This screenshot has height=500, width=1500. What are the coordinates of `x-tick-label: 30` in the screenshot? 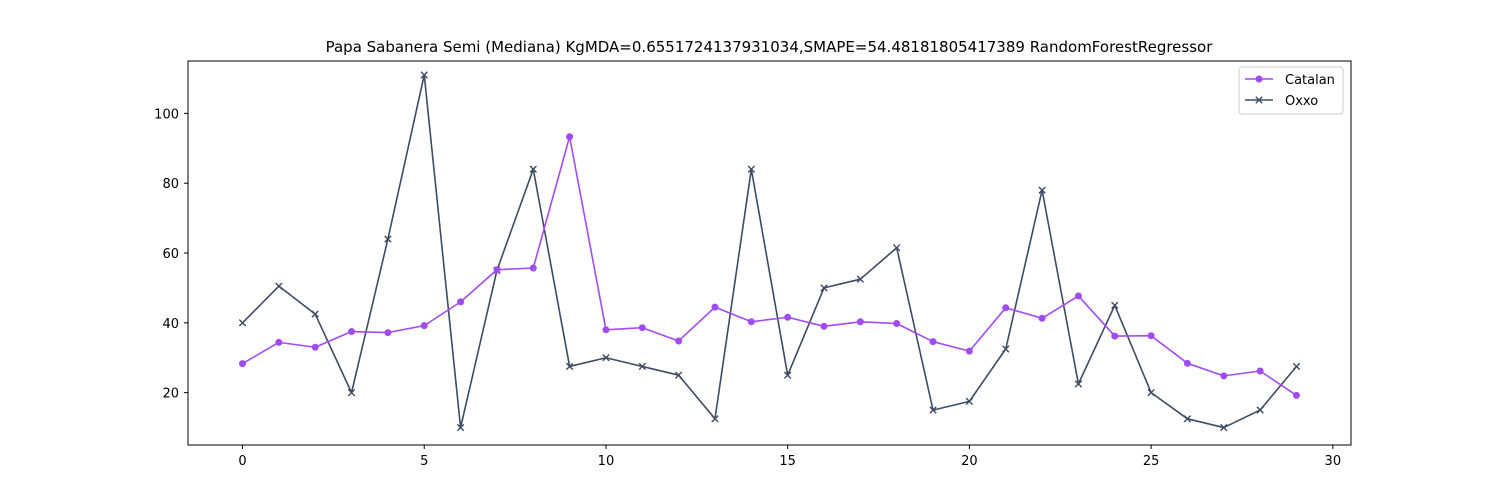 It's located at (1333, 461).